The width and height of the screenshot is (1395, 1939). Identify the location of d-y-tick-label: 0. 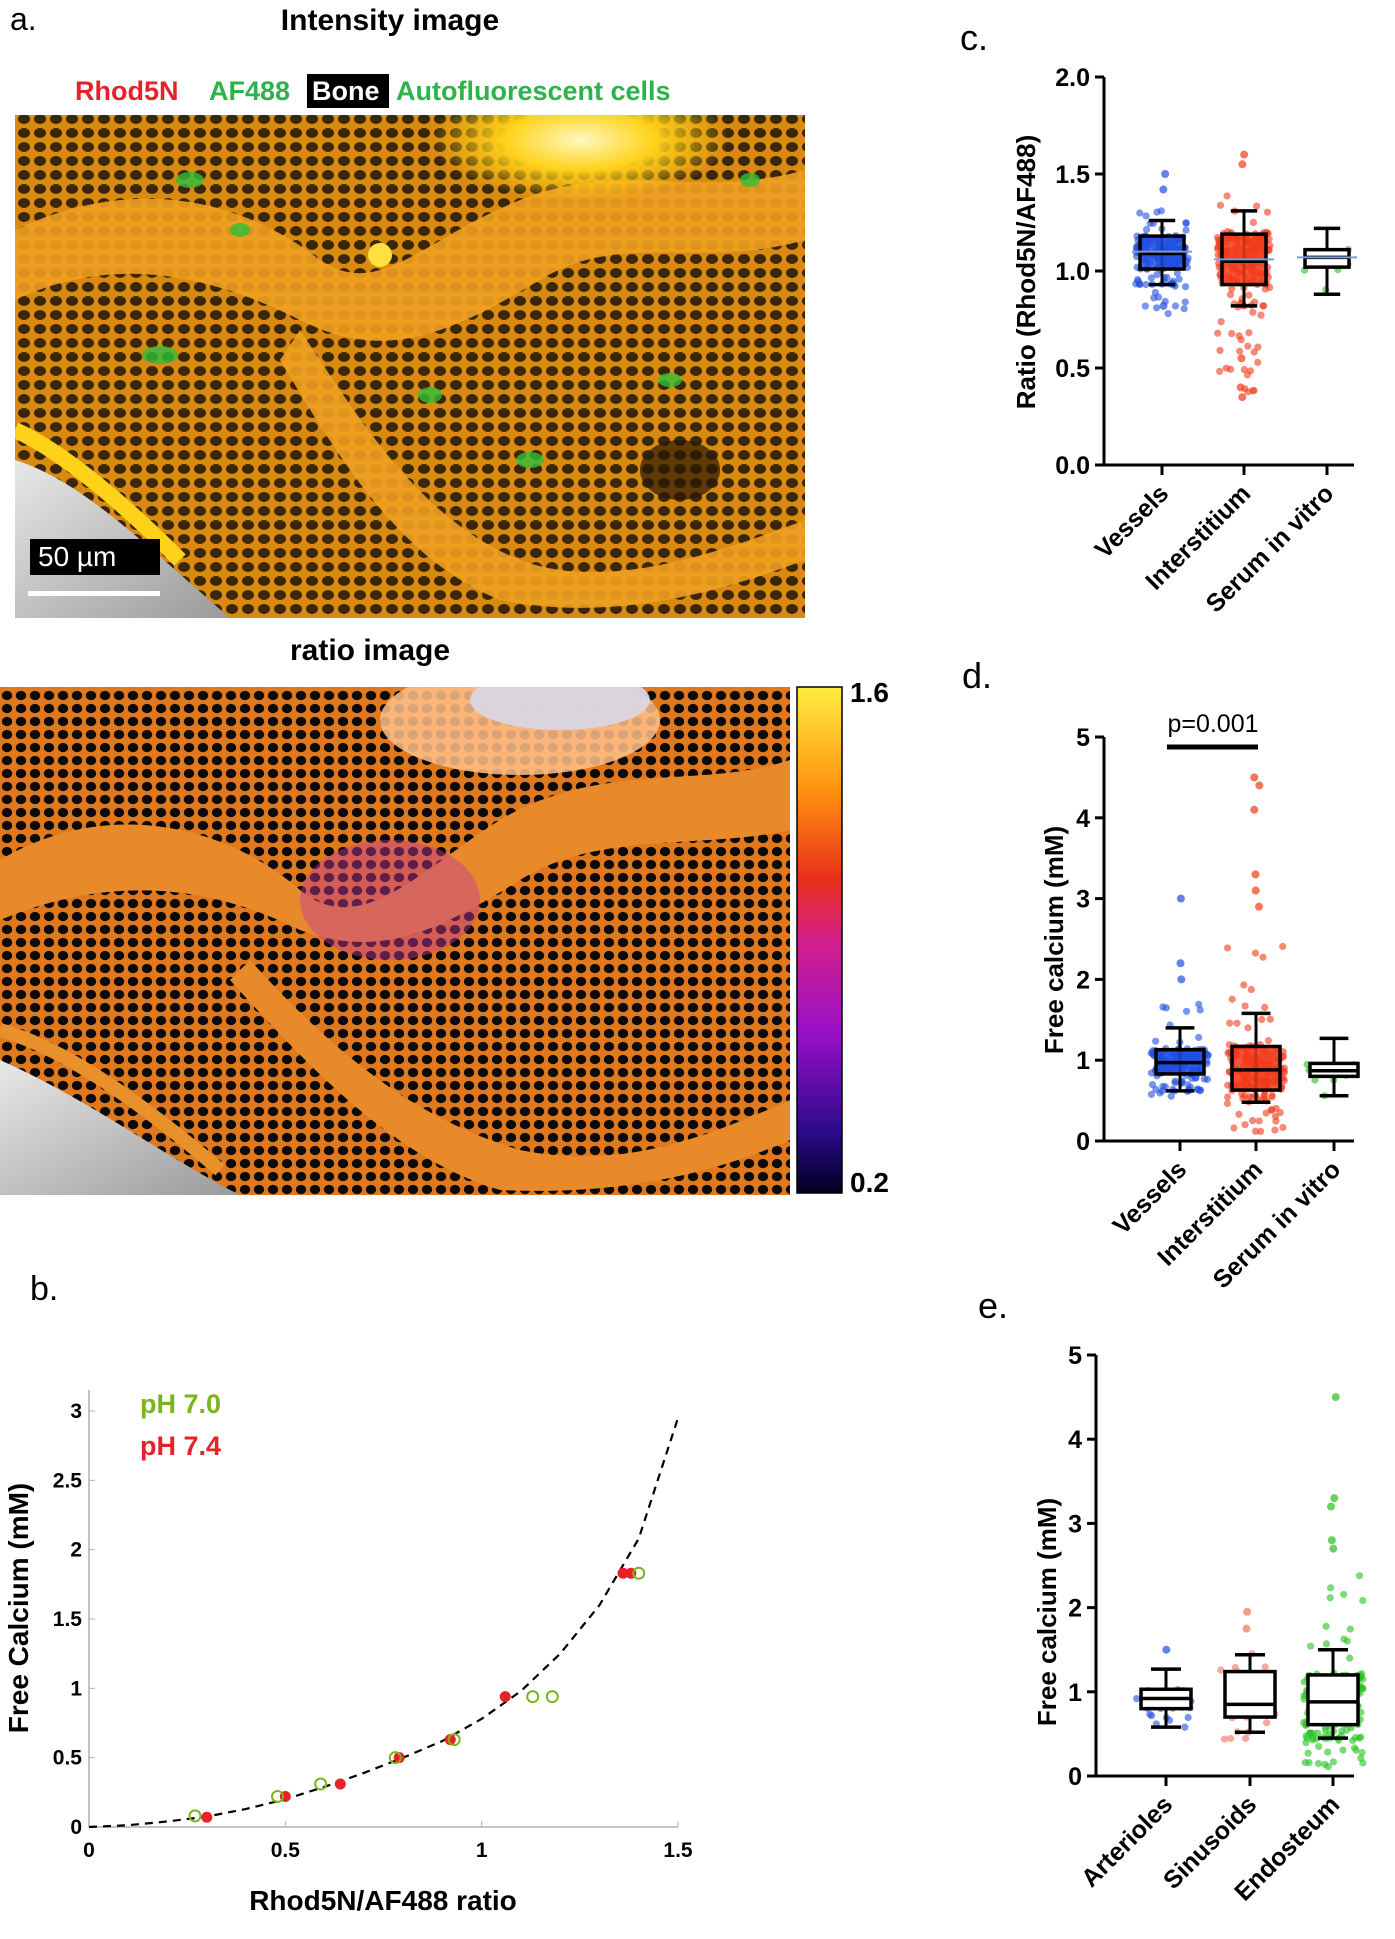
(1083, 1142).